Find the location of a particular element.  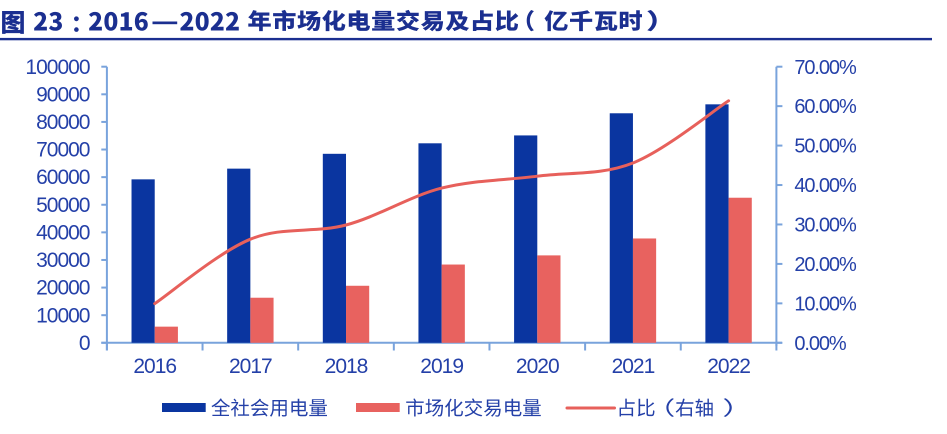

svg-text: 20000 is located at coordinates (63, 288).